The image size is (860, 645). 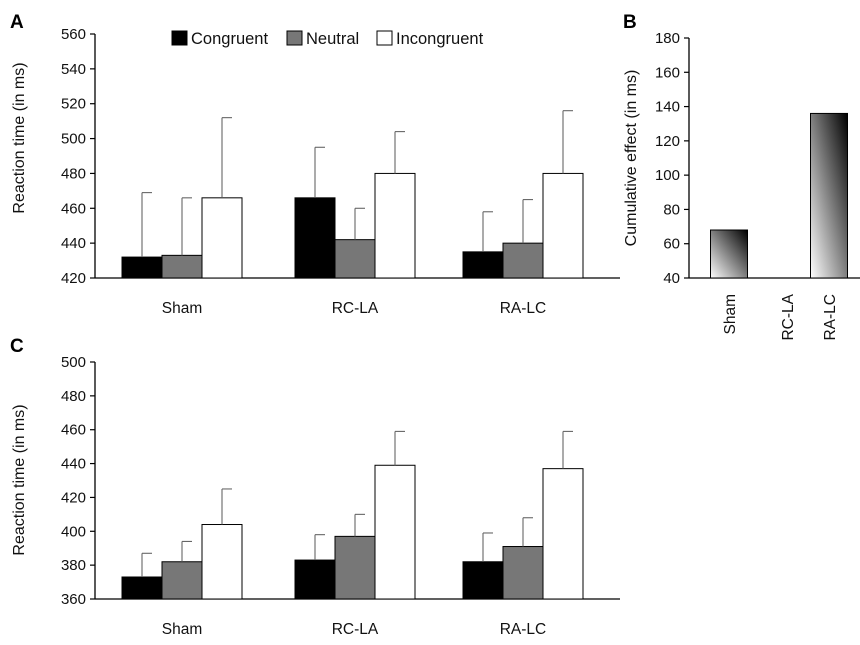 I want to click on panel-c-bar-ra-lc-neutral, so click(x=523, y=573).